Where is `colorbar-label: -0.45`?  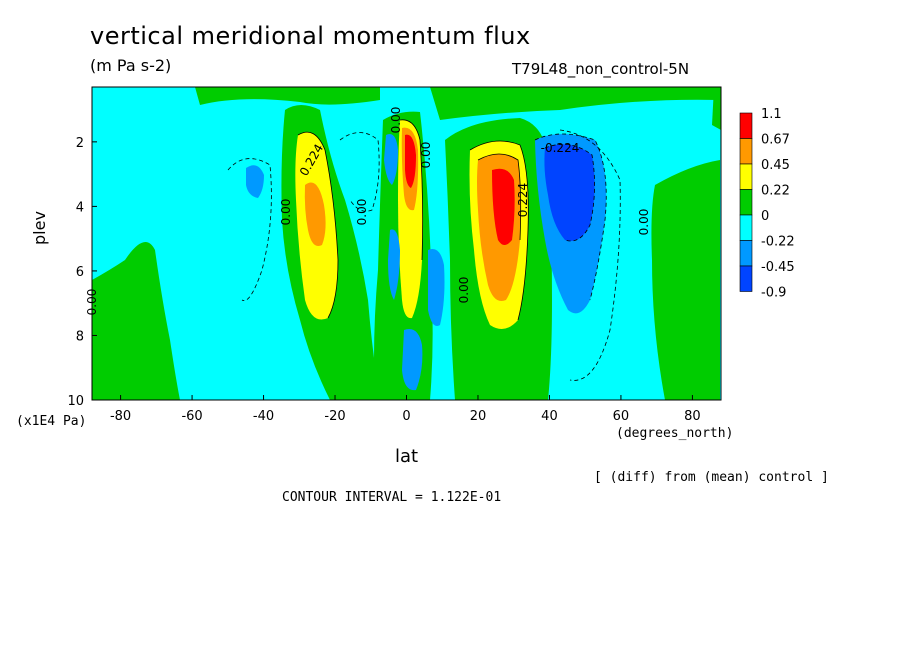
colorbar-label: -0.45 is located at coordinates (778, 267).